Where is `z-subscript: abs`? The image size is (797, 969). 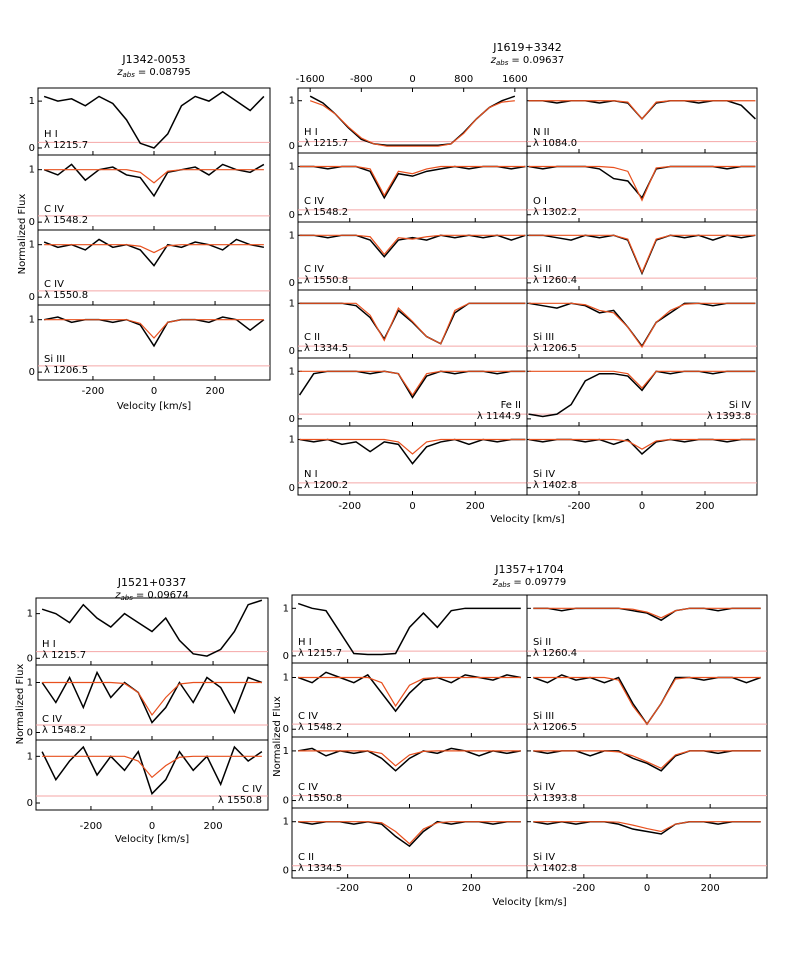
z-subscript: abs is located at coordinates (504, 585).